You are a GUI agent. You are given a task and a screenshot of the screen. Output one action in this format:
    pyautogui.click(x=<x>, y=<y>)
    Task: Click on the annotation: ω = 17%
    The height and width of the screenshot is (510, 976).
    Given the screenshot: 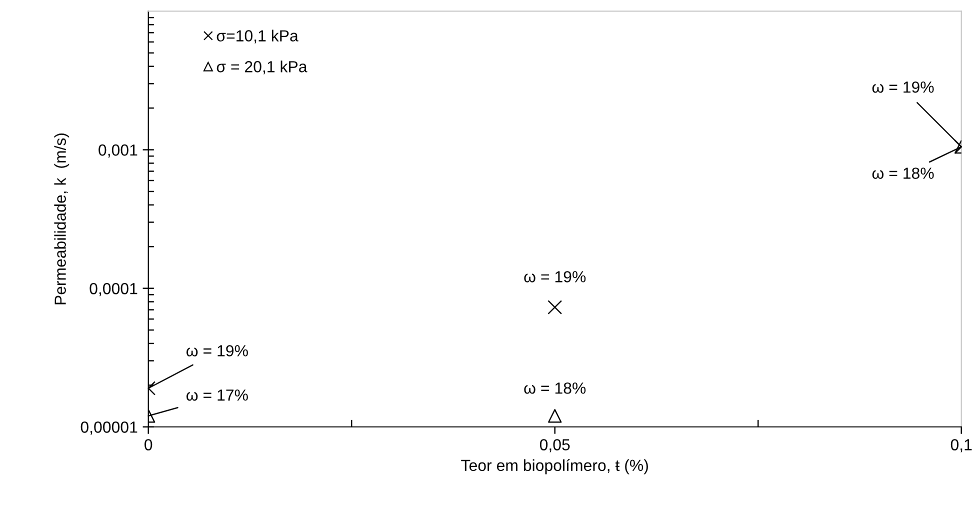 What is the action you would take?
    pyautogui.click(x=217, y=395)
    